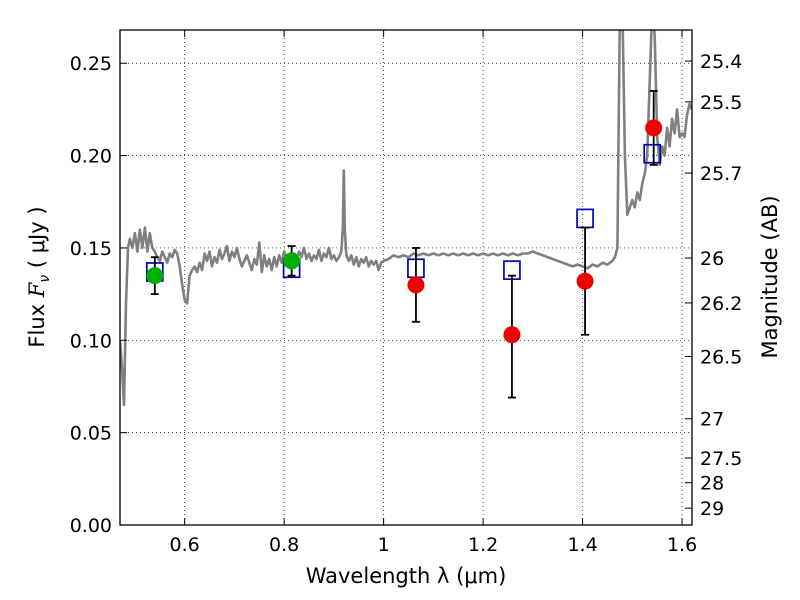  I want to click on y-tick-label: 0.10, so click(91, 341).